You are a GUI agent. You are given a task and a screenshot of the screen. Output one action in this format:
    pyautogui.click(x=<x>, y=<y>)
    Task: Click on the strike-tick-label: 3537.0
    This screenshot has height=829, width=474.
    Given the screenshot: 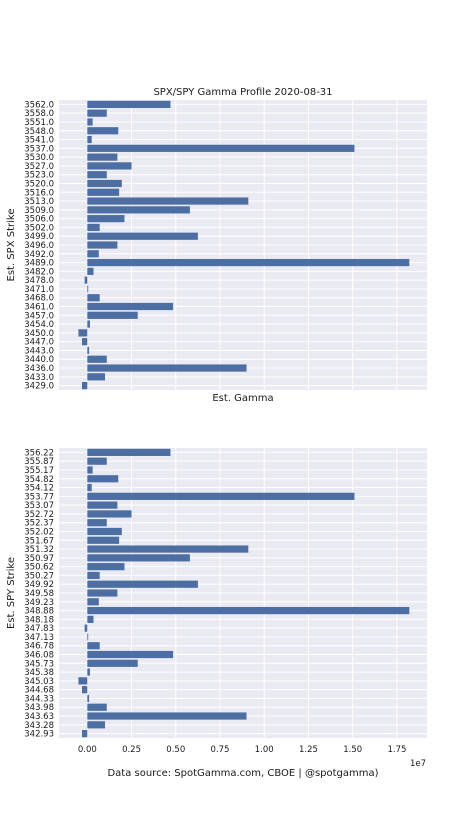 What is the action you would take?
    pyautogui.click(x=39, y=149)
    